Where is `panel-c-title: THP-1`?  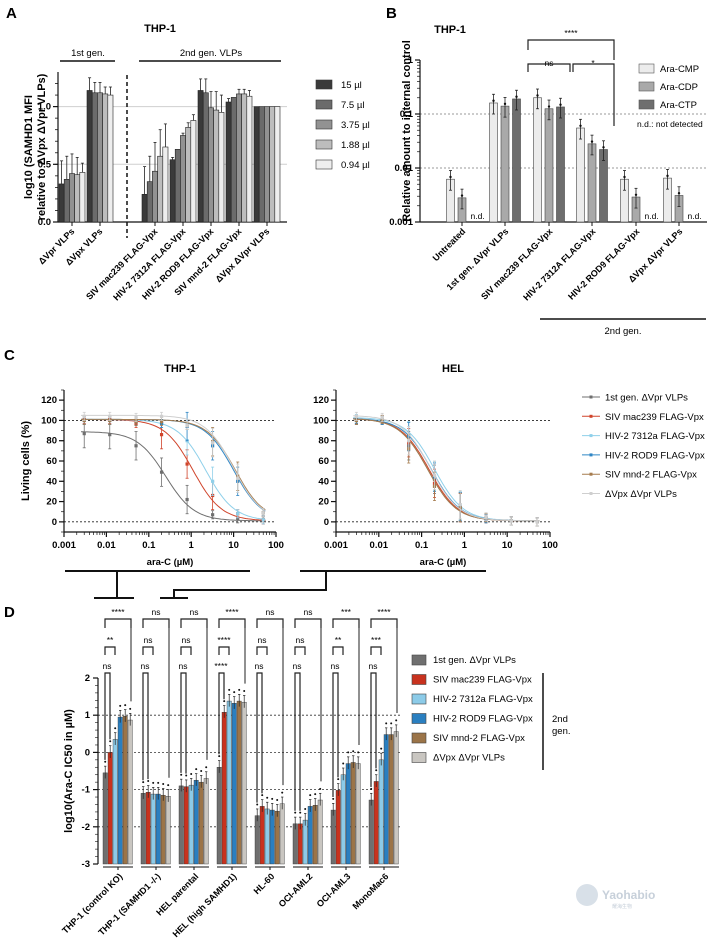
panel-c-title: THP-1 is located at coordinates (180, 369).